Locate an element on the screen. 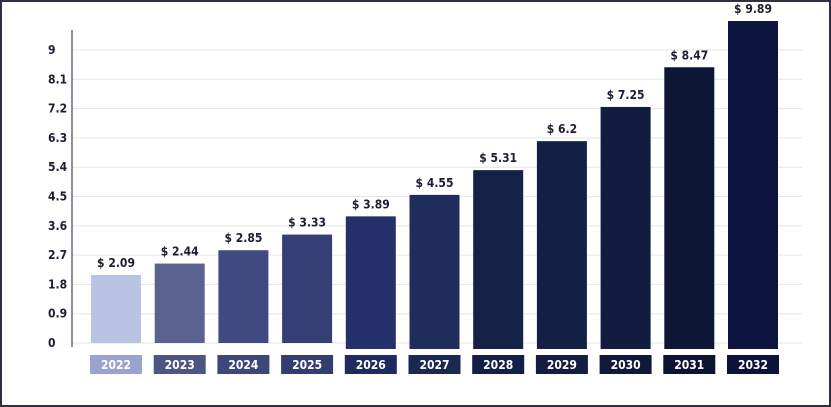 This screenshot has height=407, width=831. x-tick-label: 2028 is located at coordinates (498, 365).